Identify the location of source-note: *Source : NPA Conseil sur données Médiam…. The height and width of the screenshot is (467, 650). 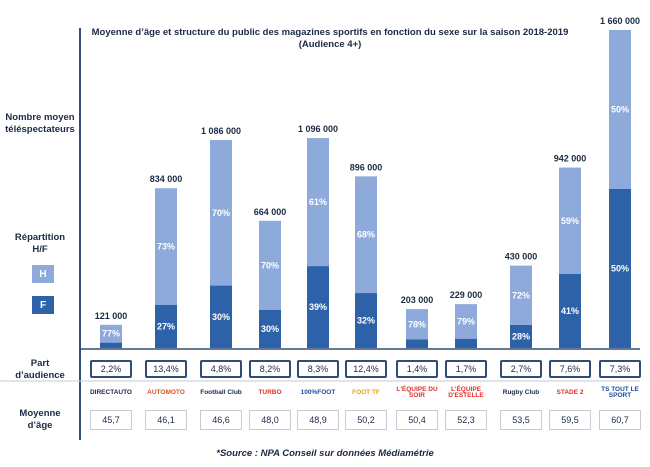
(325, 453).